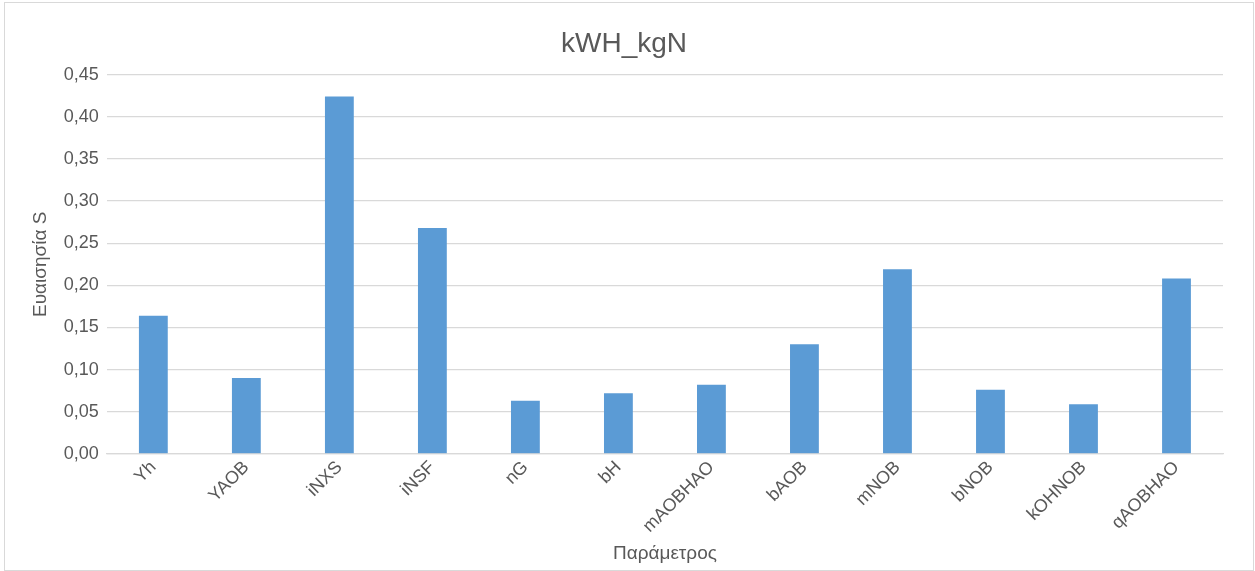 The width and height of the screenshot is (1255, 571). What do you see at coordinates (81, 368) in the screenshot?
I see `y-tick-label: 0,10` at bounding box center [81, 368].